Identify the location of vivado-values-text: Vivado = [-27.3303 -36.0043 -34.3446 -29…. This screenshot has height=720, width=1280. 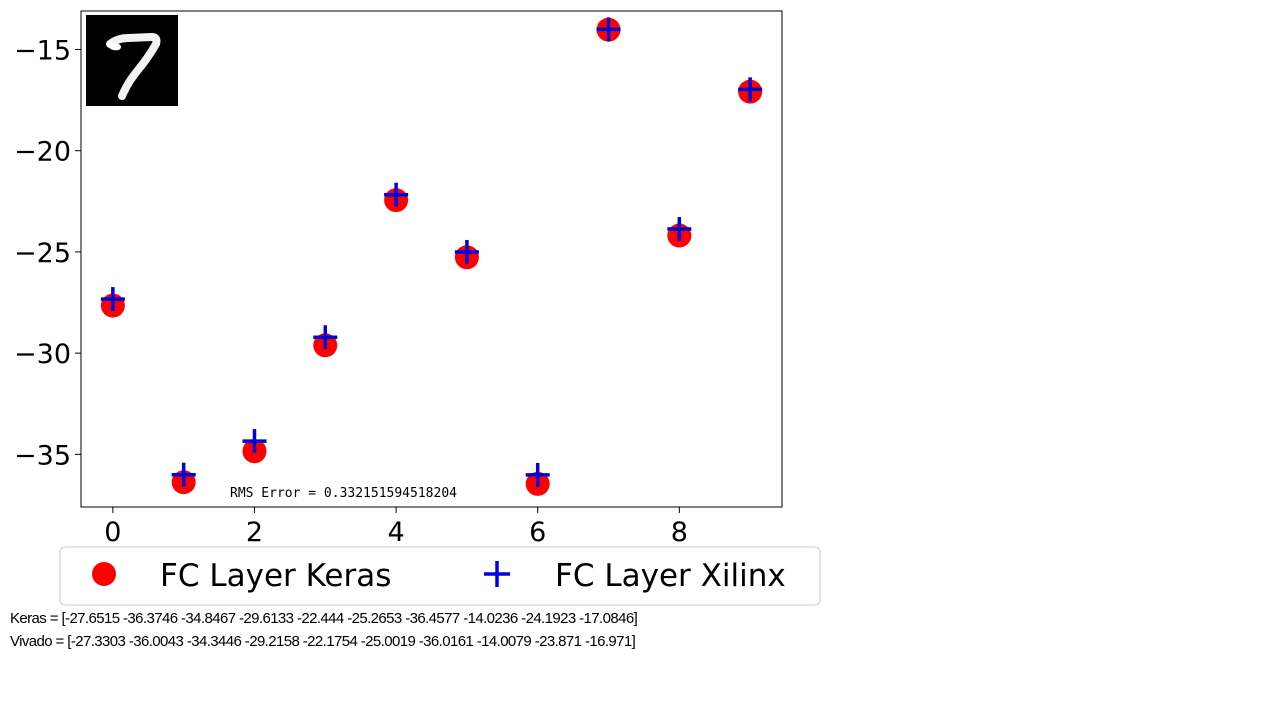
(323, 641).